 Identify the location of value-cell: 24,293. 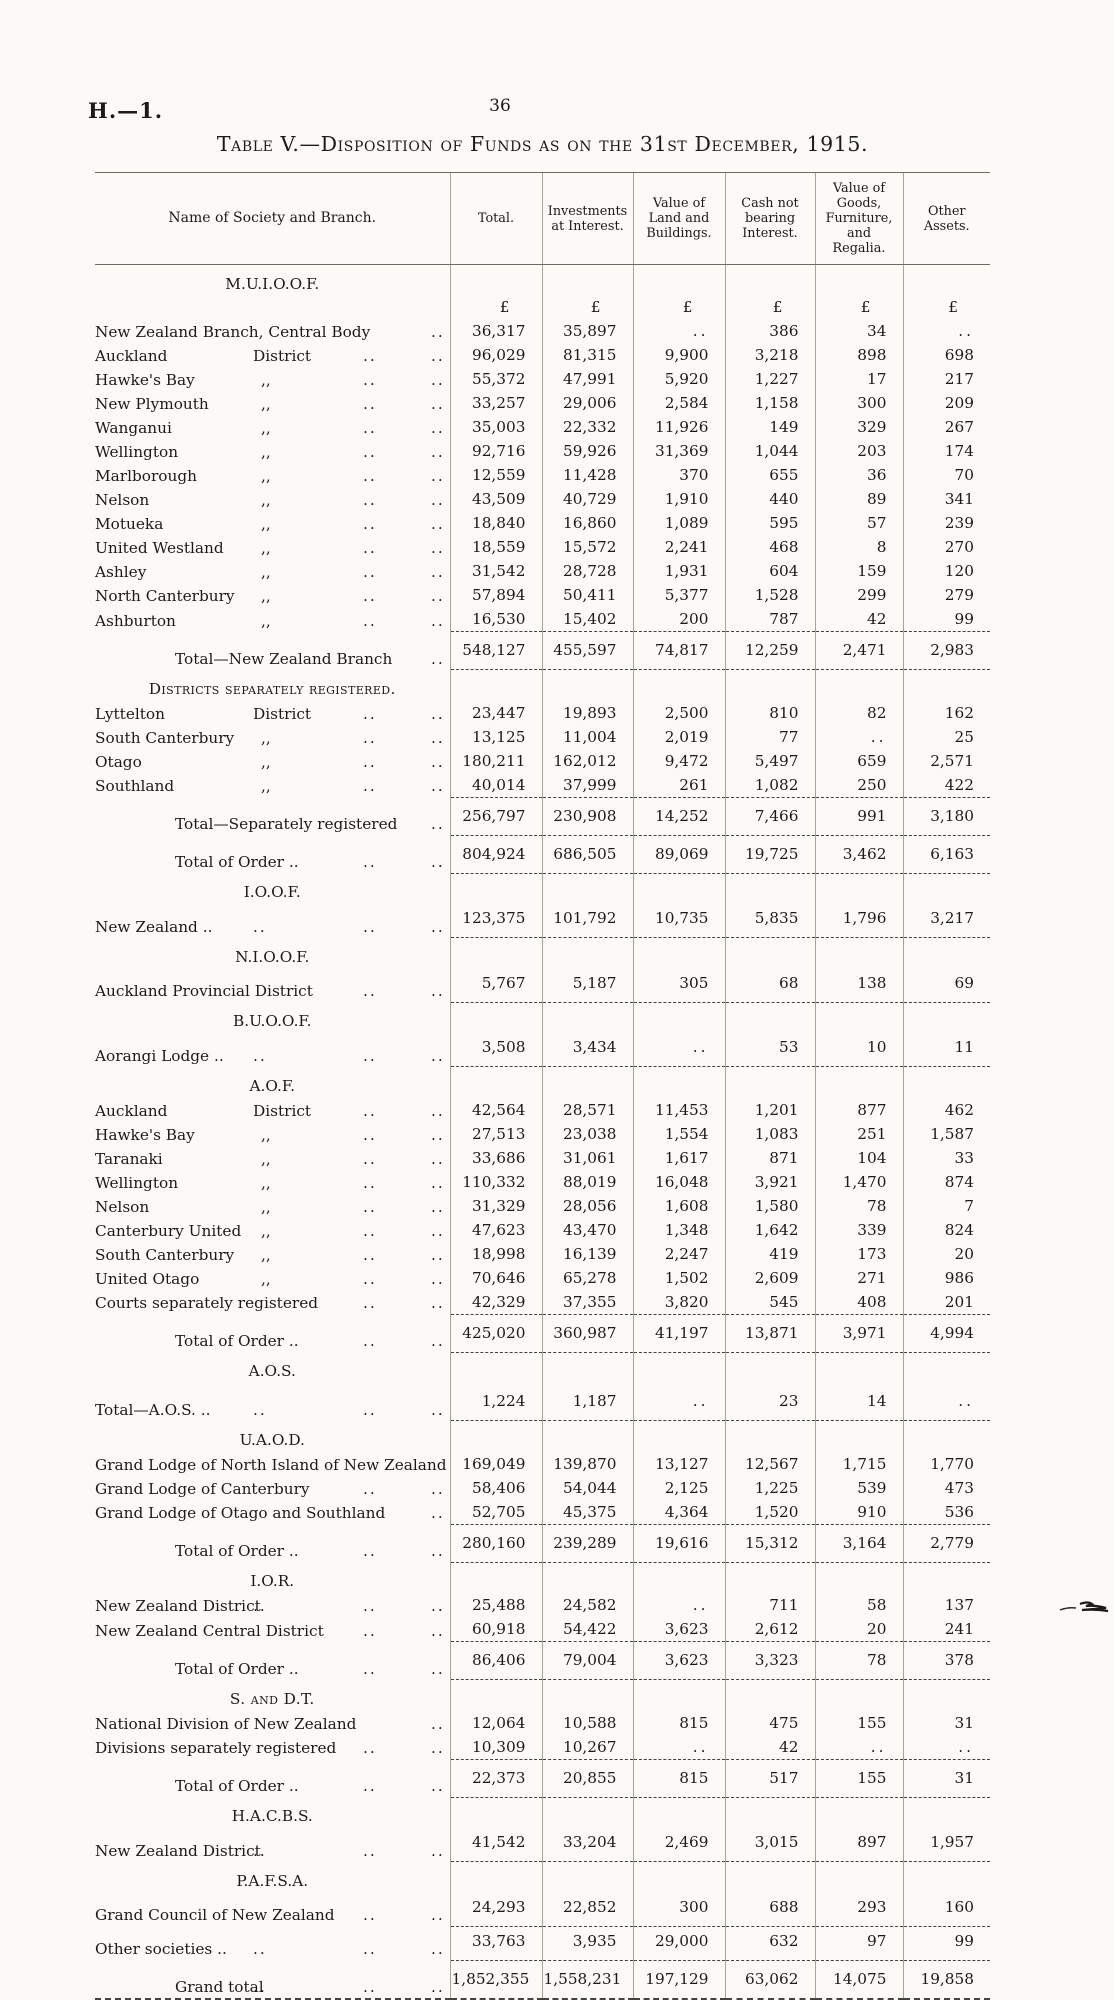
(495, 1909).